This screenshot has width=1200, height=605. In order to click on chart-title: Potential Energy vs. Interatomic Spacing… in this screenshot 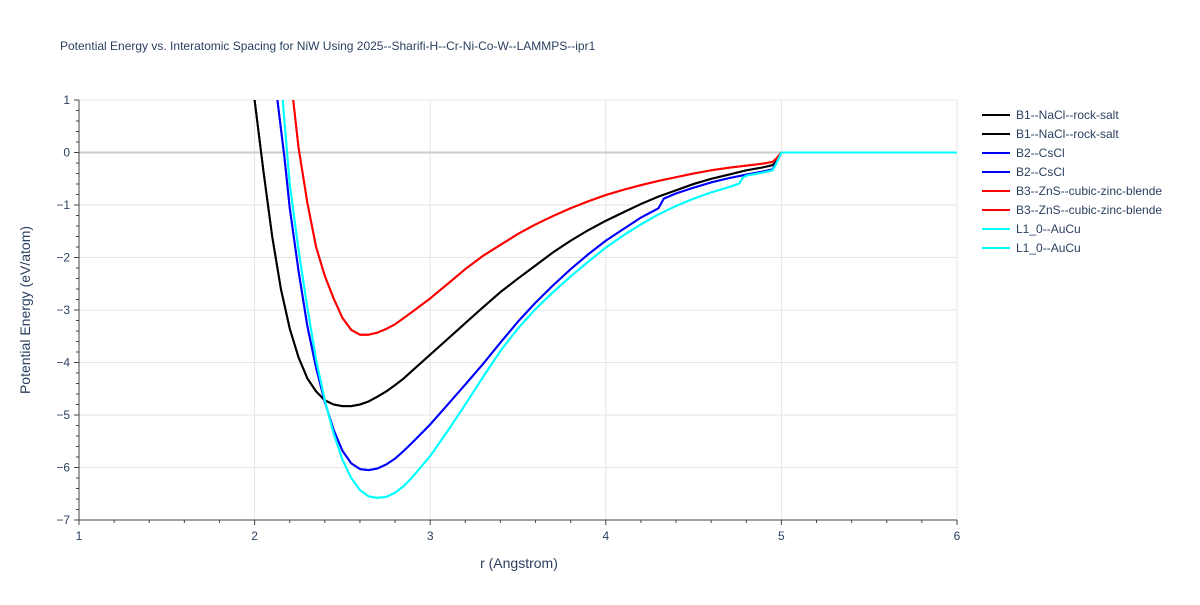, I will do `click(328, 46)`.